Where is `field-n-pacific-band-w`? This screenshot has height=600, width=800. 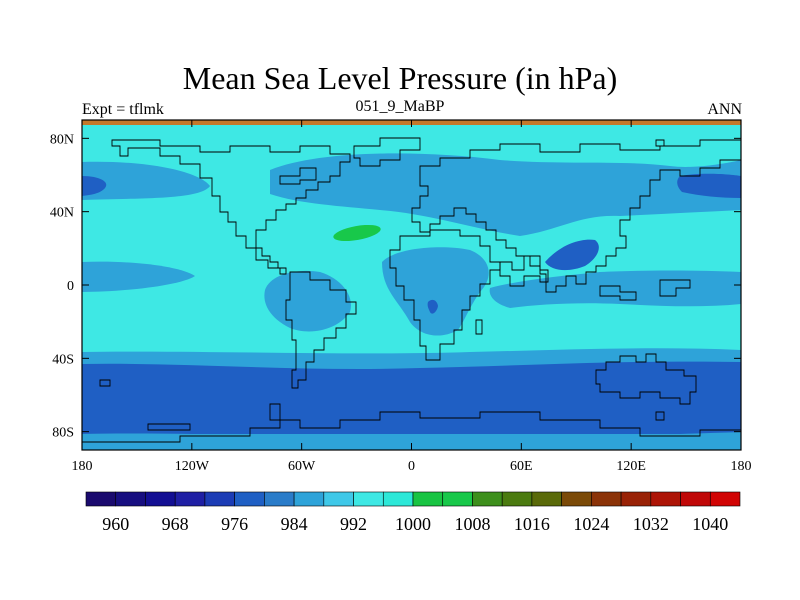
field-n-pacific-band-w is located at coordinates (146, 180).